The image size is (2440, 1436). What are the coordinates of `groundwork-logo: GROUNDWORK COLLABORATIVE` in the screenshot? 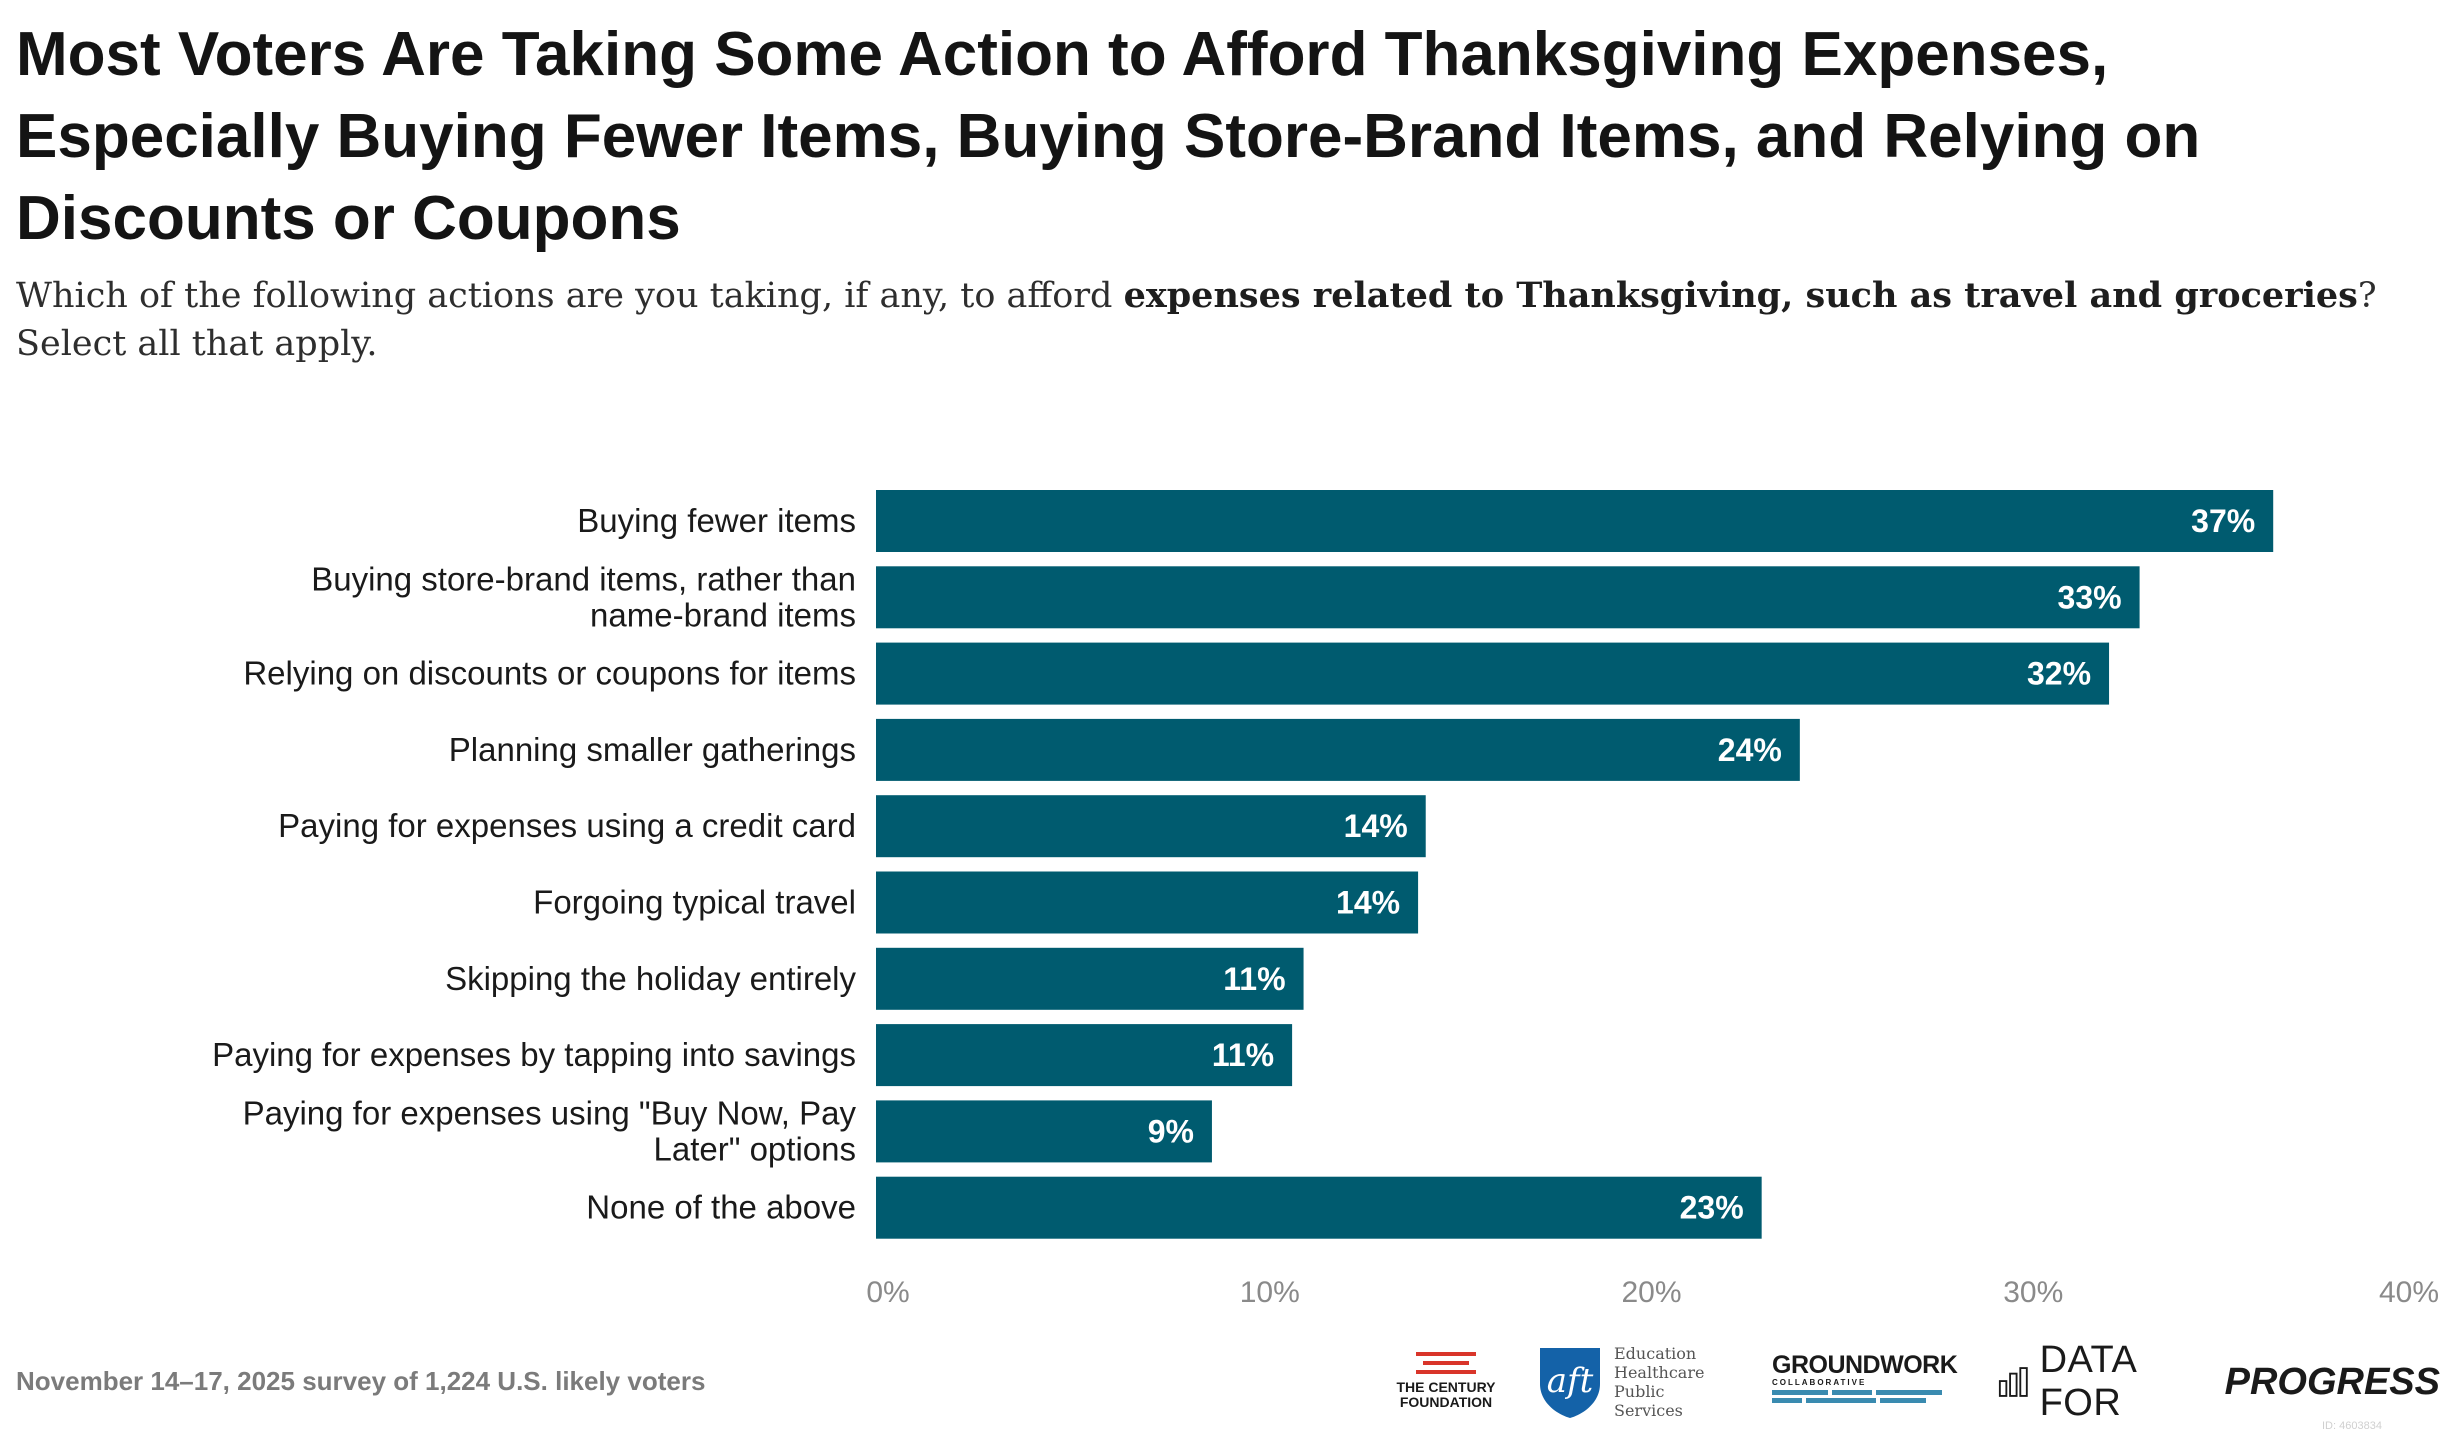 It's located at (1865, 1379).